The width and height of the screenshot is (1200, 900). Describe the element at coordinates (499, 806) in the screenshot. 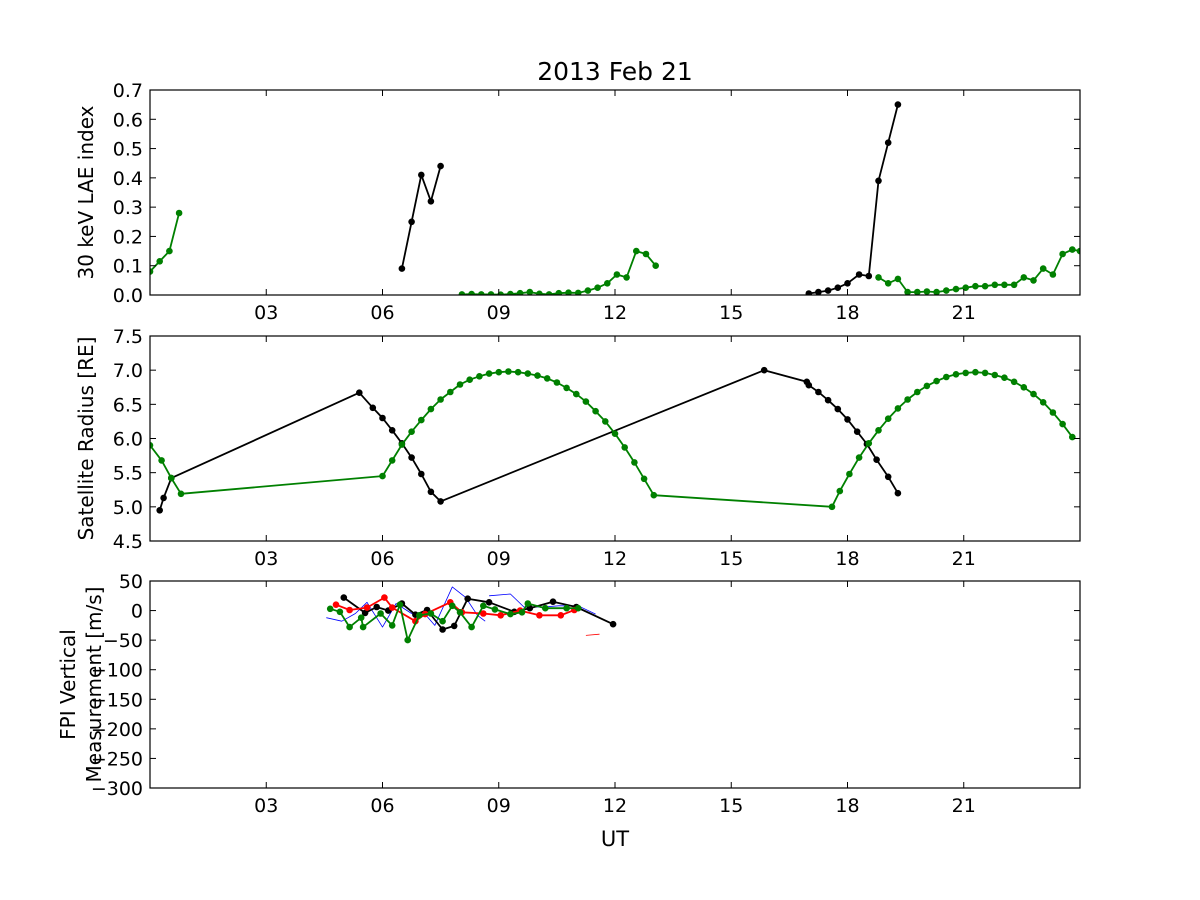

I see `x-tick-label: 09` at that location.